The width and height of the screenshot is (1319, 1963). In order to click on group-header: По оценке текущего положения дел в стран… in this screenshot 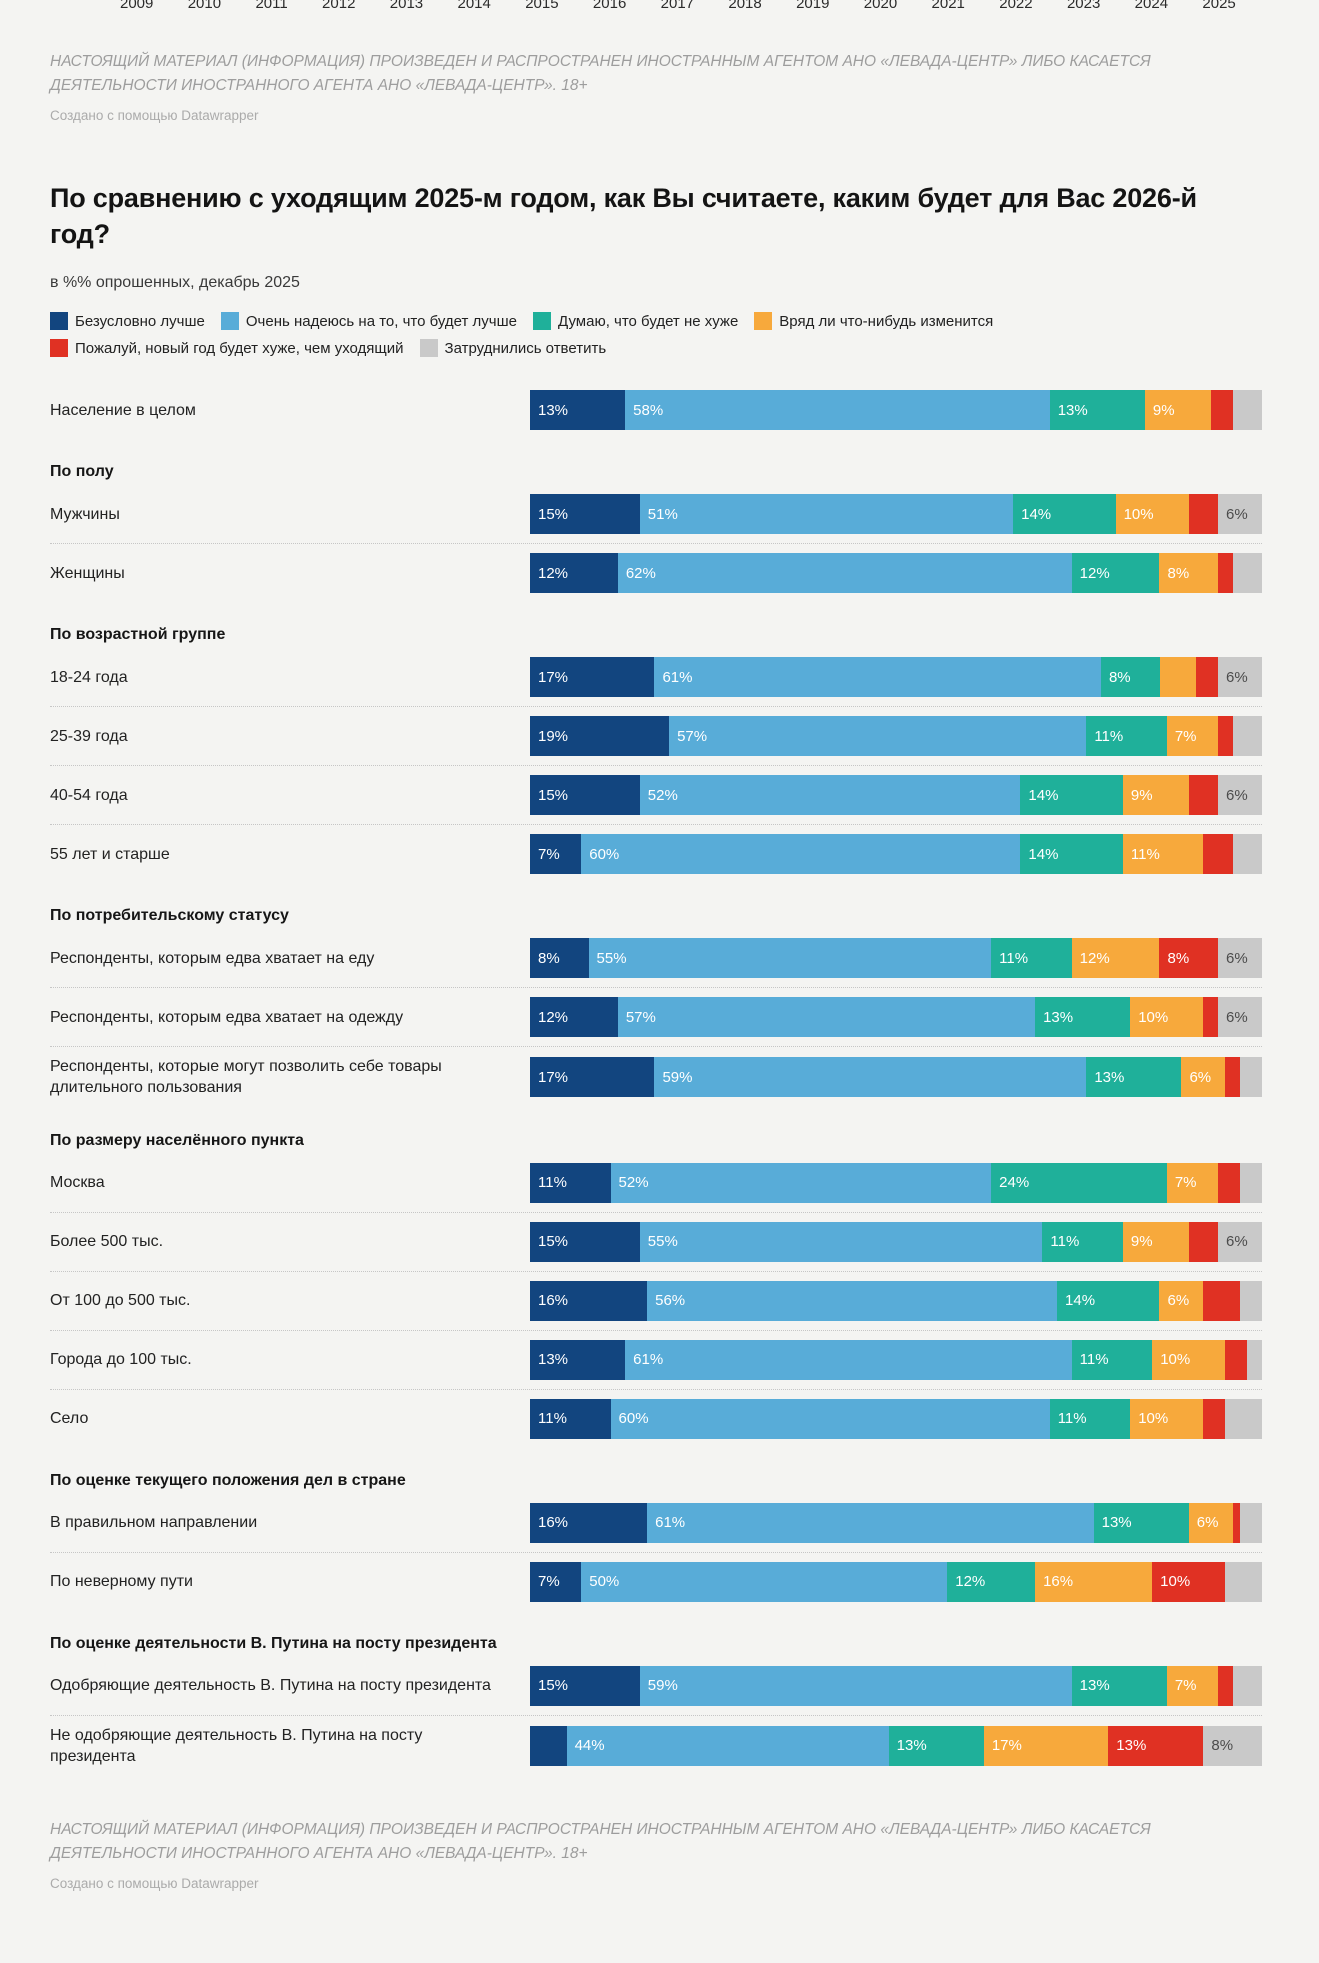, I will do `click(228, 1480)`.